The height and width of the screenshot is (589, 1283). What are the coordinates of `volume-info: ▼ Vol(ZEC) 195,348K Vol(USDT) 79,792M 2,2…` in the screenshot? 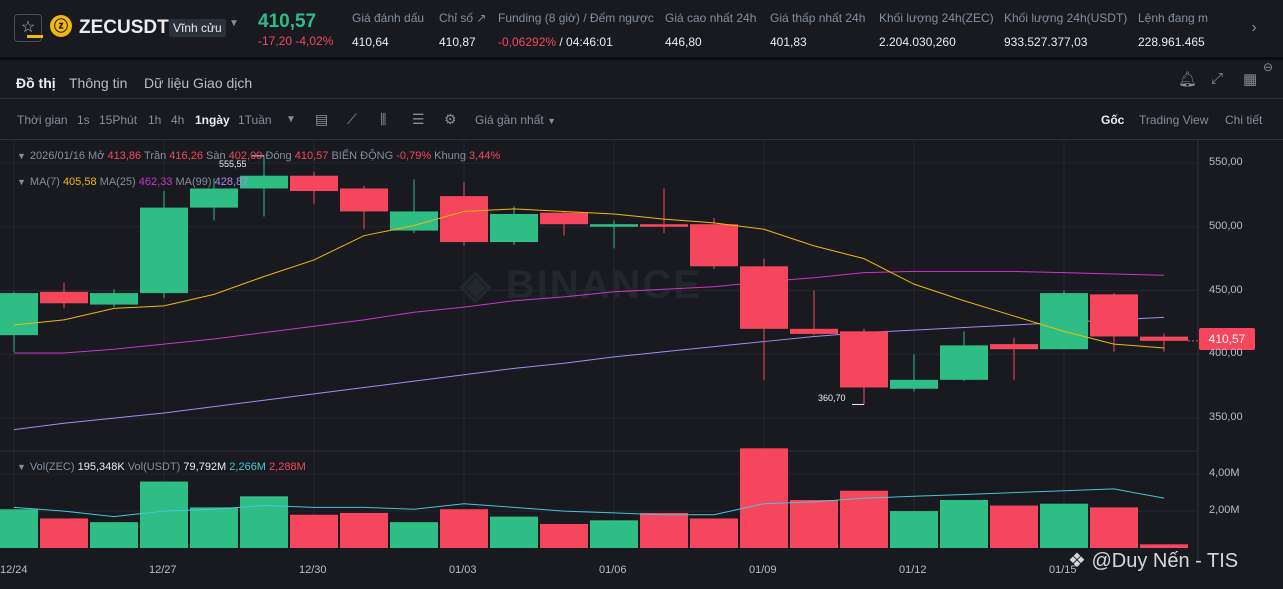 It's located at (161, 467).